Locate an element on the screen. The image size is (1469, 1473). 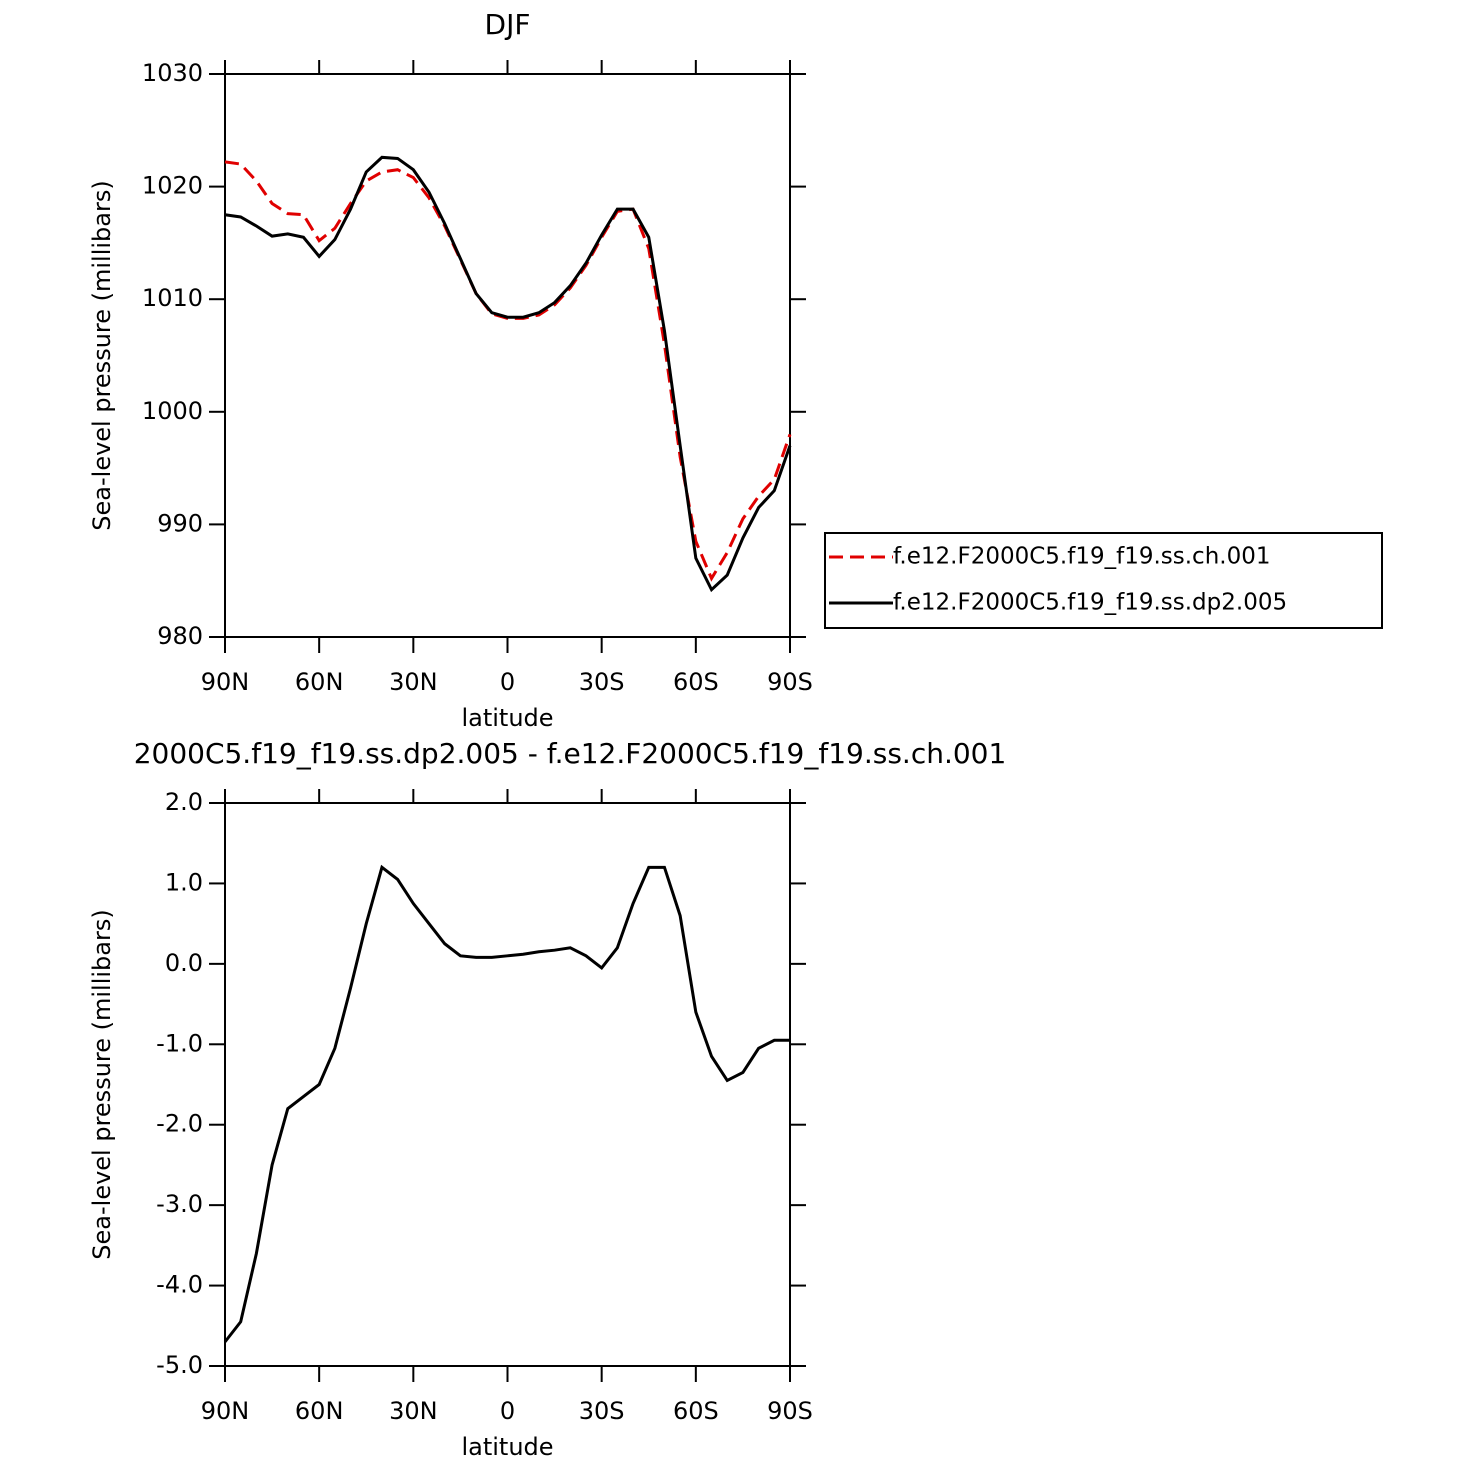
y-tick-label: -4.0 is located at coordinates (179, 1285).